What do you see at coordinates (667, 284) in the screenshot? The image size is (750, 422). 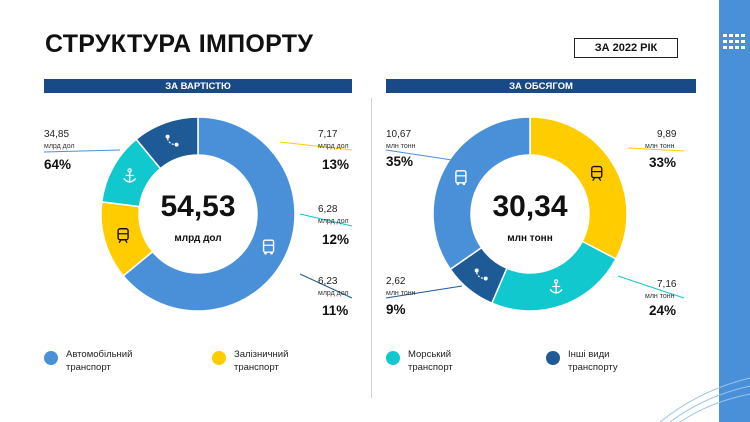 I see `value-label-sea-volume: 7,16` at bounding box center [667, 284].